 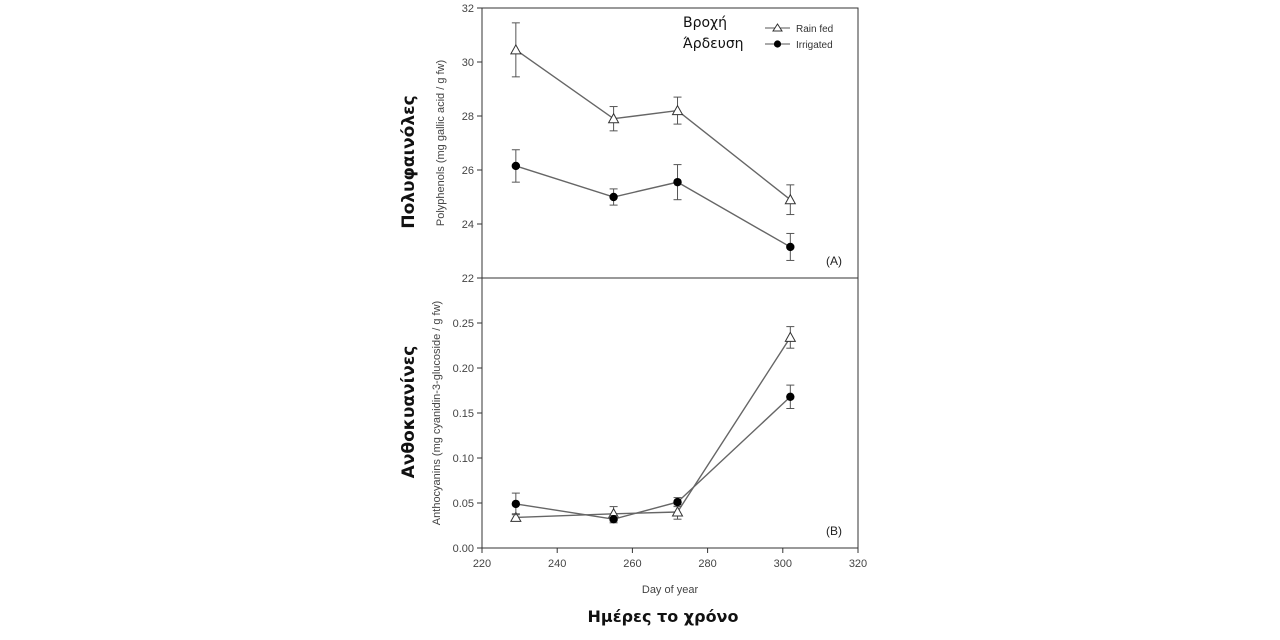 What do you see at coordinates (632, 564) in the screenshot?
I see `xtick-label-b-2: 260` at bounding box center [632, 564].